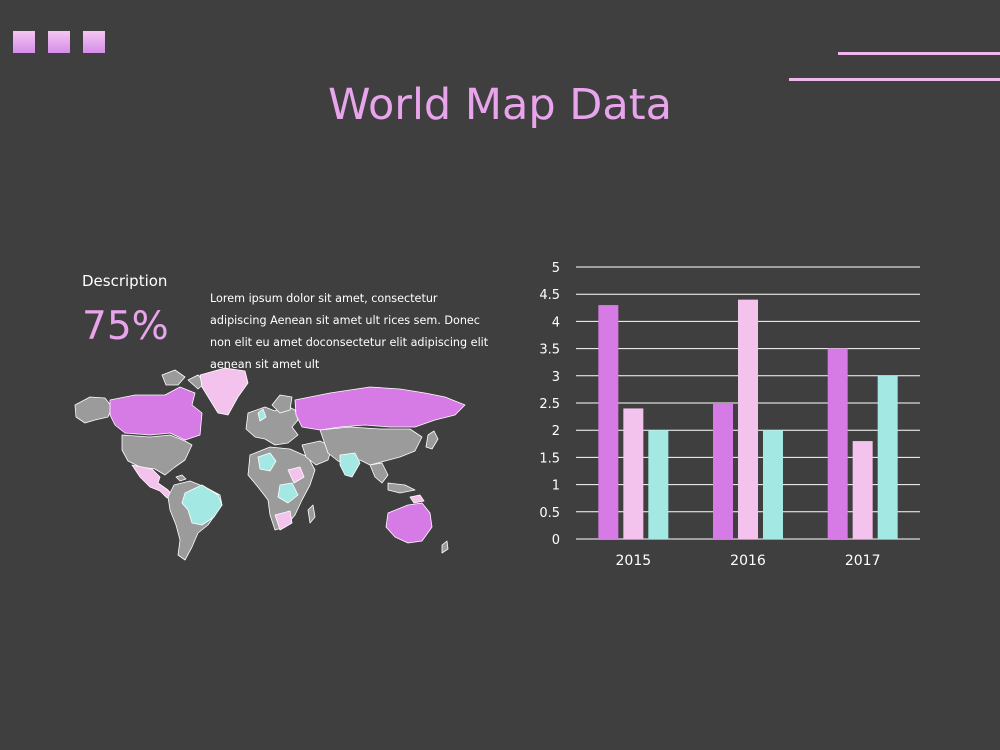 The image size is (1000, 750). What do you see at coordinates (556, 268) in the screenshot?
I see `y-tick-label: 5` at bounding box center [556, 268].